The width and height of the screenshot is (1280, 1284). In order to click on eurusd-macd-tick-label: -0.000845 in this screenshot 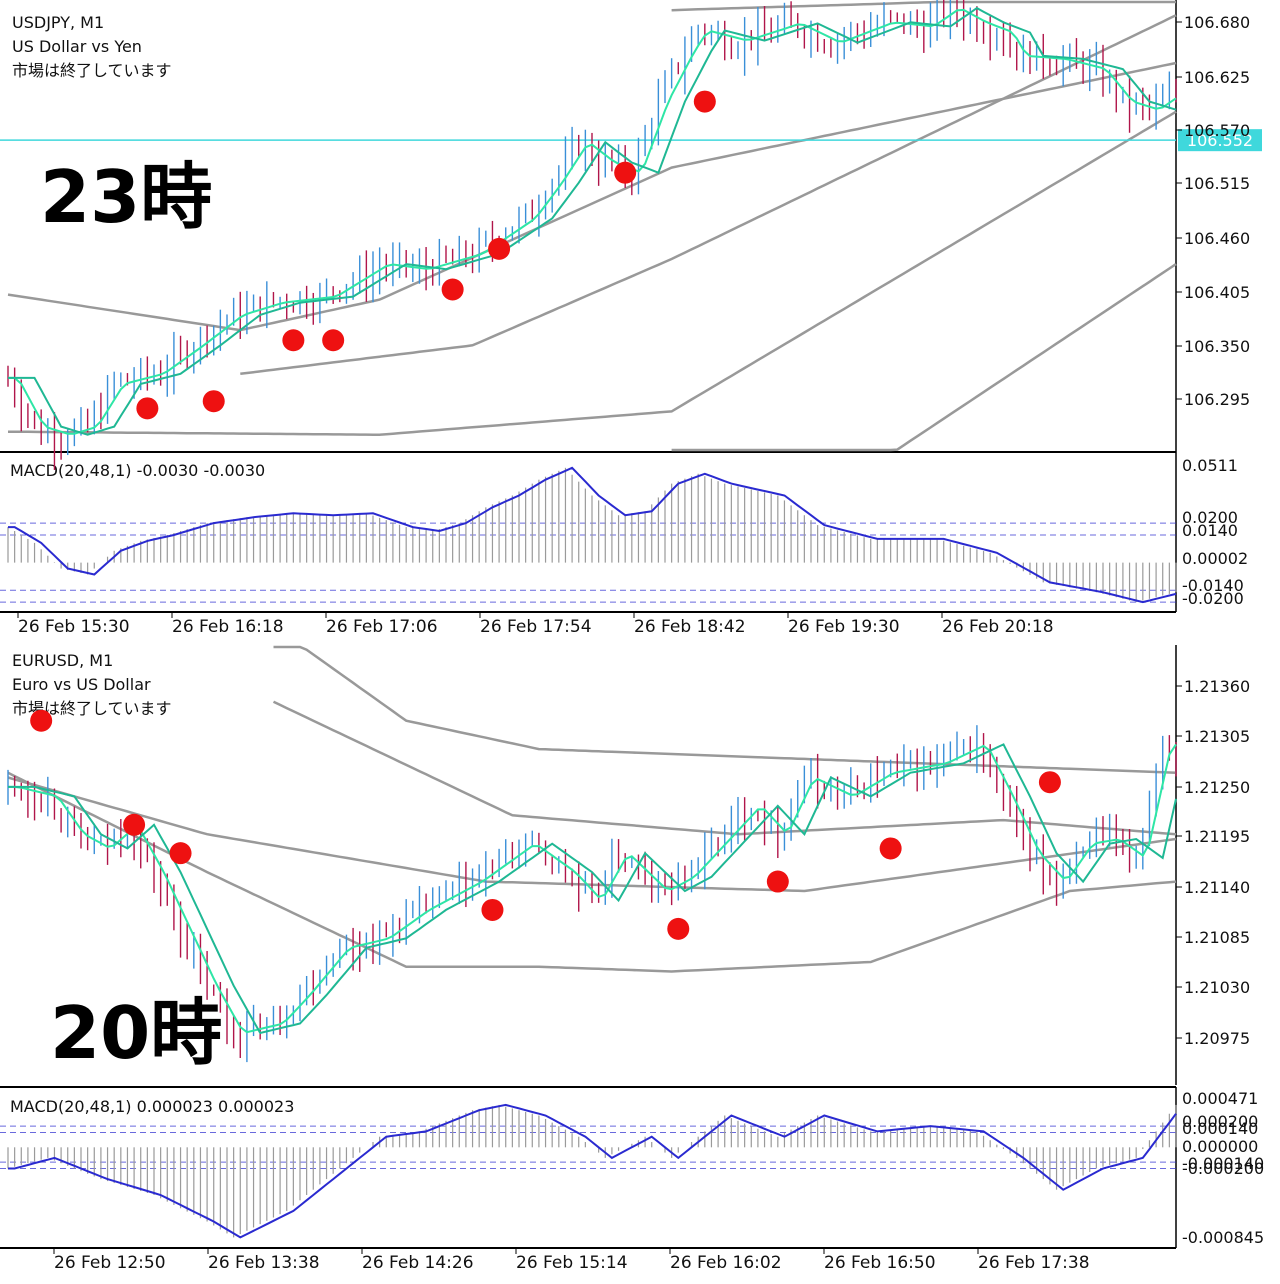, I will do `click(1223, 1237)`.